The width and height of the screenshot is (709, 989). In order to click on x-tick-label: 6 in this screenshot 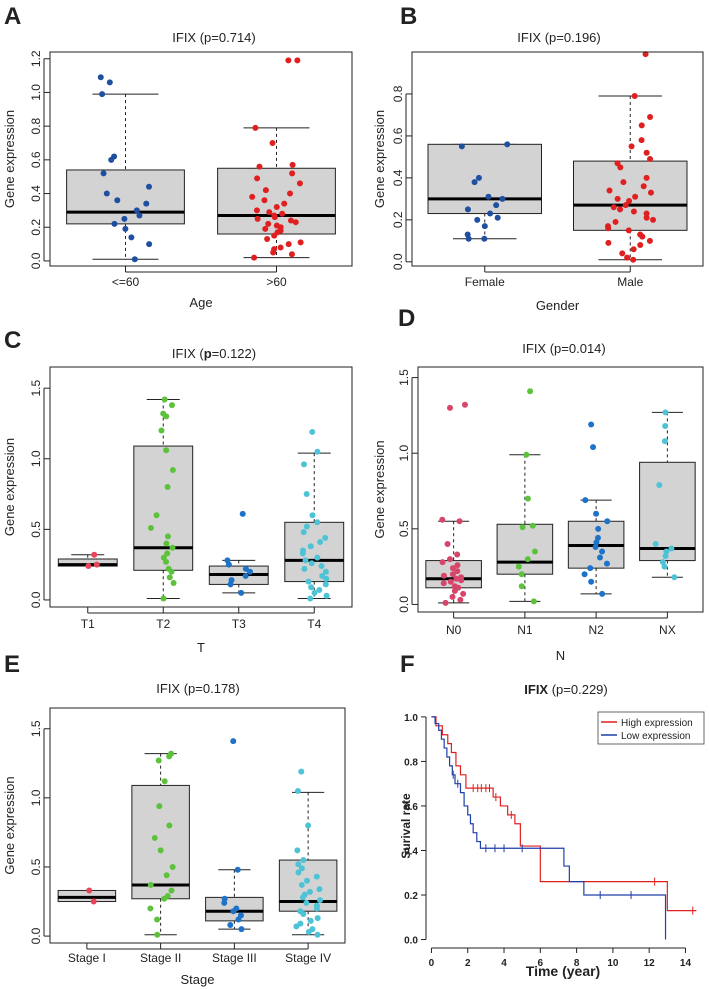, I will do `click(541, 963)`.